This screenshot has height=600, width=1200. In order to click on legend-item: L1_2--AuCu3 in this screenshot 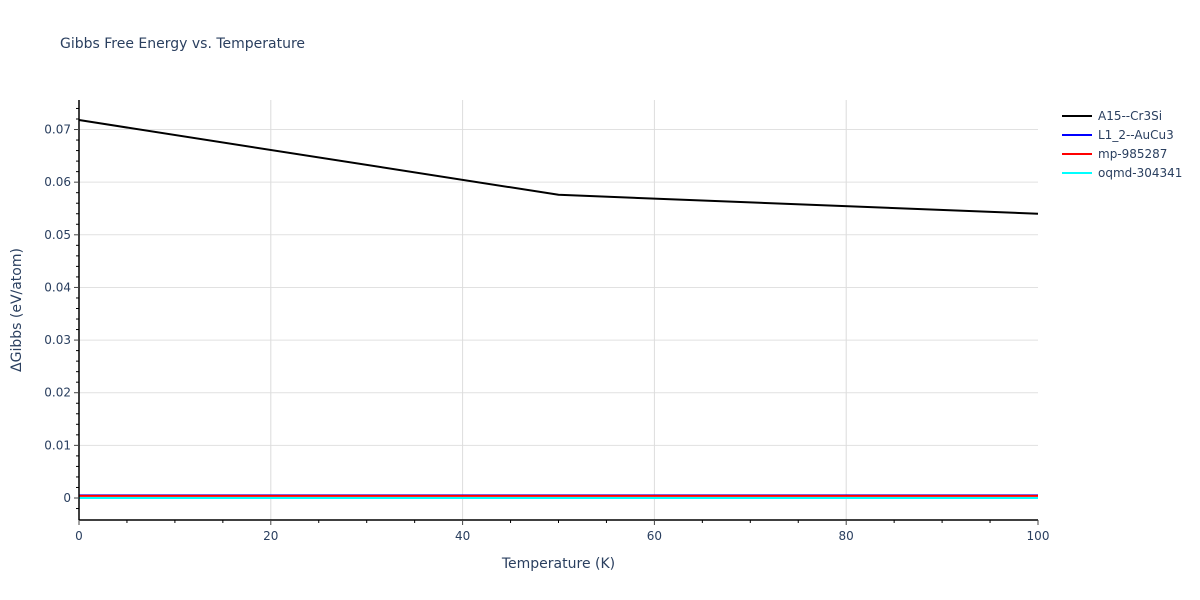, I will do `click(1122, 134)`.